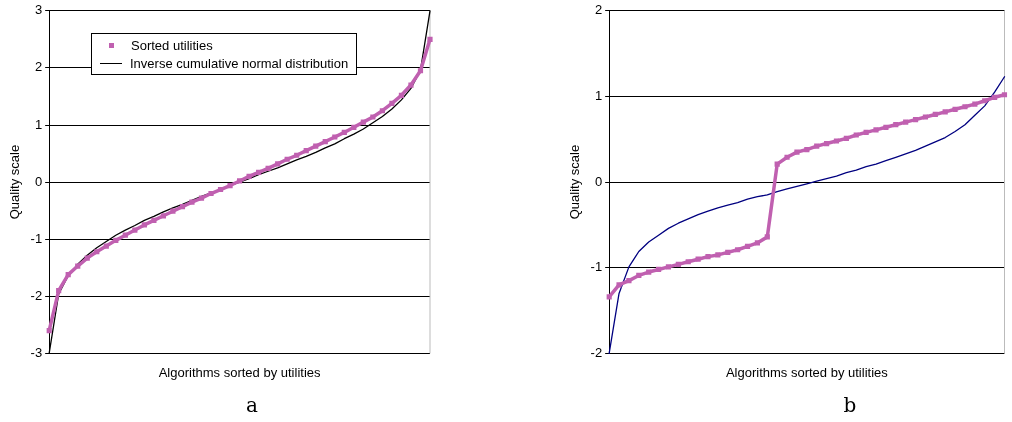 The width and height of the screenshot is (1012, 422). What do you see at coordinates (252, 405) in the screenshot?
I see `text: a` at bounding box center [252, 405].